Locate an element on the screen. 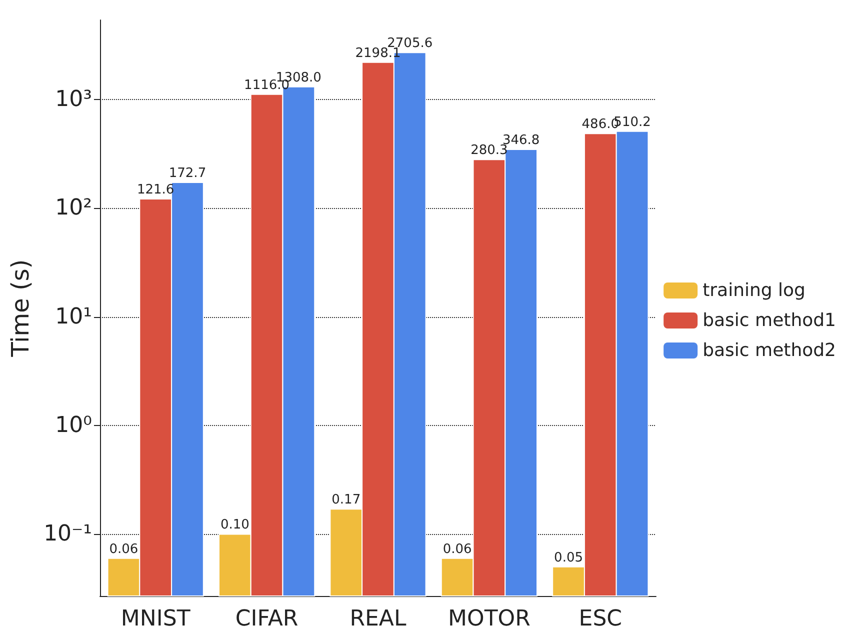  y-tick-label: 10³ is located at coordinates (73, 99).